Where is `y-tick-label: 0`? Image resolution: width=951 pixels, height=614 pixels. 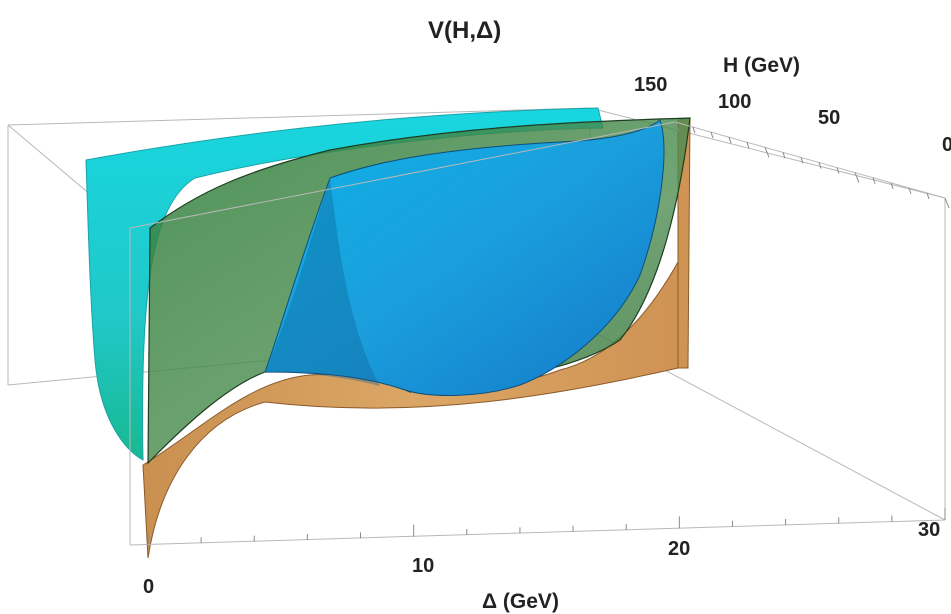
y-tick-label: 0 is located at coordinates (946, 145).